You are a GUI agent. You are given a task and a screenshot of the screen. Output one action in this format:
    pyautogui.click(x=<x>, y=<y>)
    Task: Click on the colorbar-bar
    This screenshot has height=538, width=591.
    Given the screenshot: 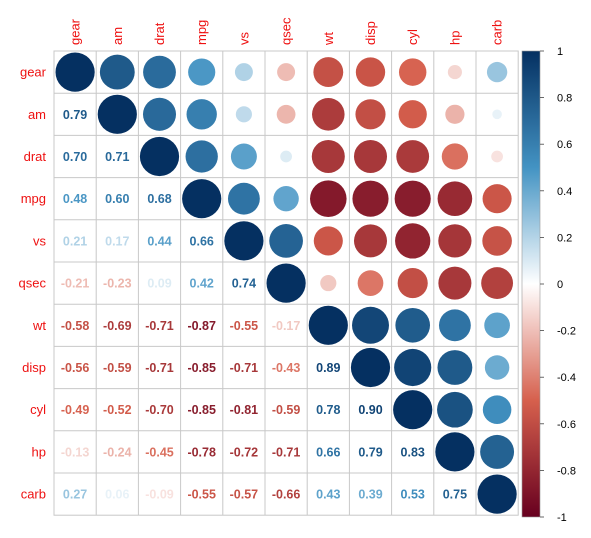 What is the action you would take?
    pyautogui.click(x=531, y=284)
    